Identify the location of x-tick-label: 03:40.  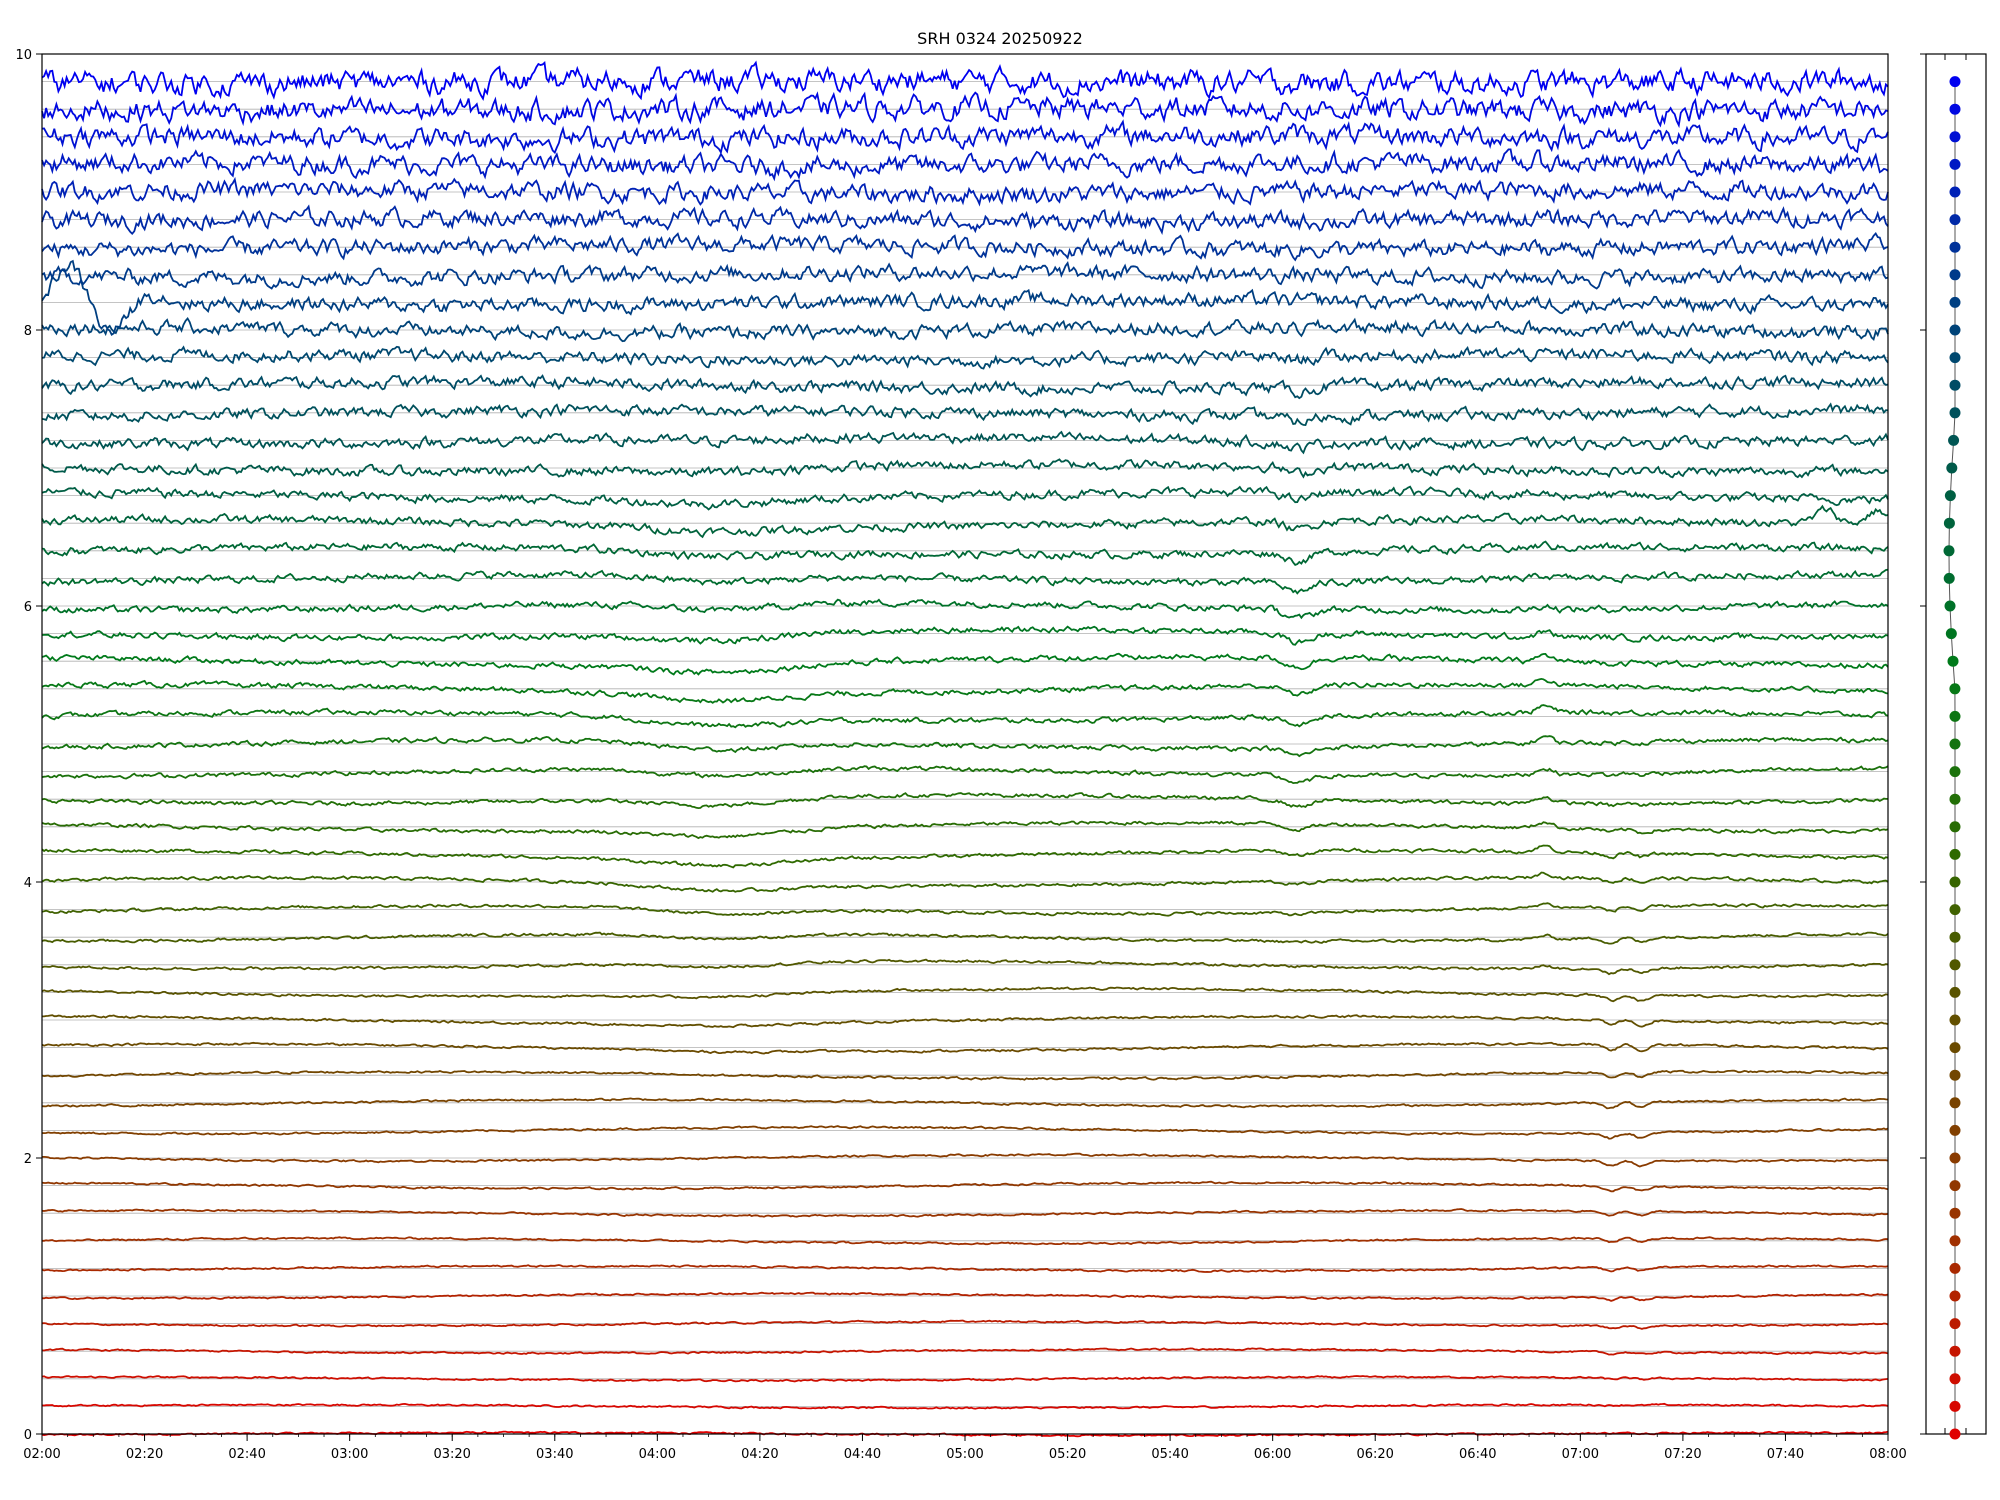
(554, 1454).